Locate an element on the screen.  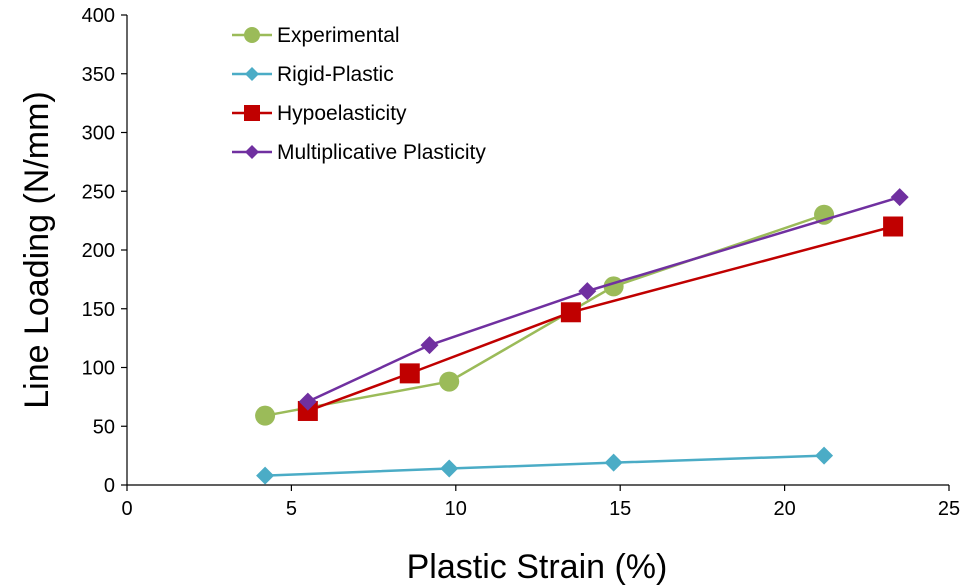
y-tick-label: 100 is located at coordinates (98, 369).